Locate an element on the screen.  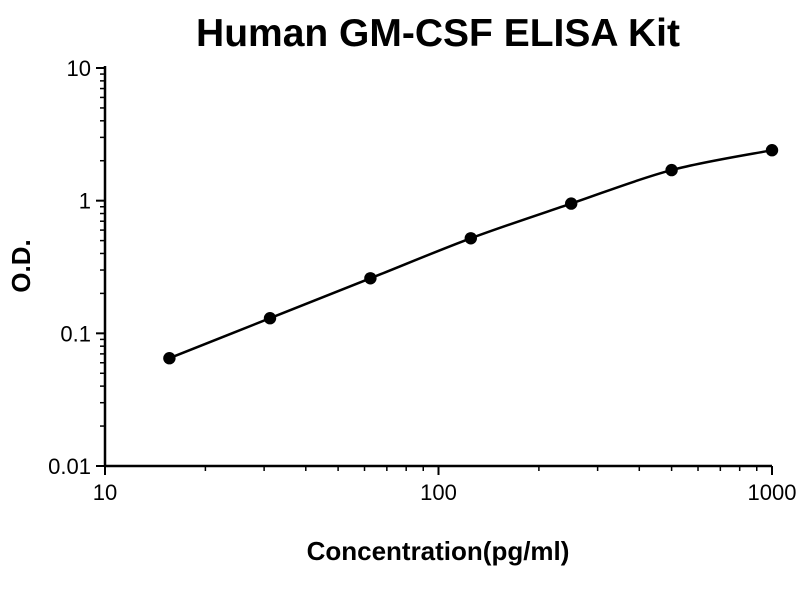
y-tick-label: 1 is located at coordinates (85, 201).